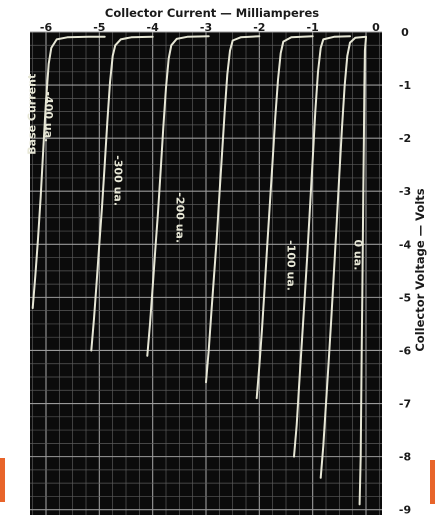 The image size is (435, 526). I want to click on y-axis-title: Collector Voltage — Volts, so click(420, 269).